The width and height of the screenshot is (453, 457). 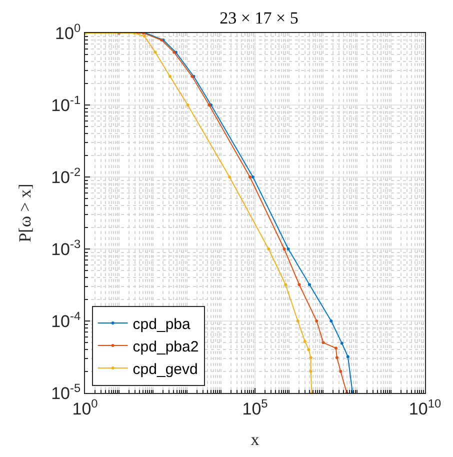 I want to click on legend-label: cpd_pba2, so click(x=165, y=347).